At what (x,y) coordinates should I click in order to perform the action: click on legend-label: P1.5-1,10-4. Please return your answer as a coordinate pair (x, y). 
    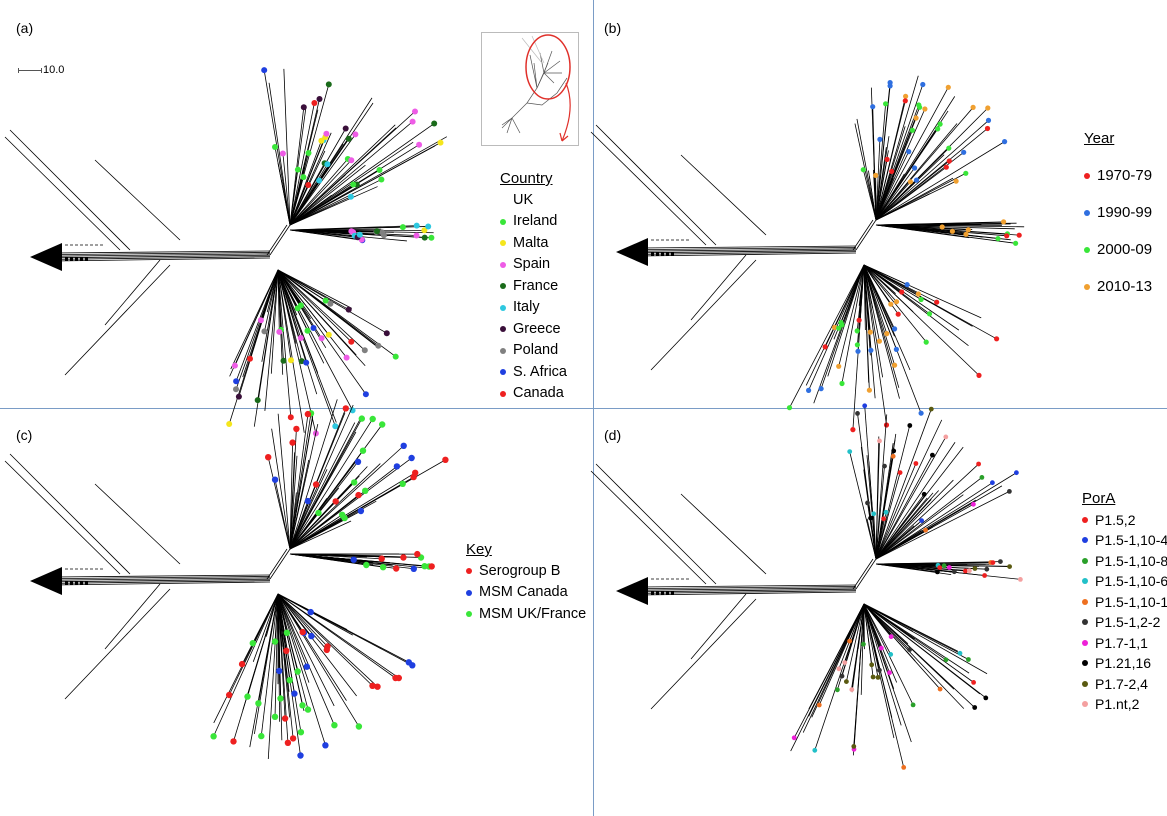
    Looking at the image, I should click on (1131, 540).